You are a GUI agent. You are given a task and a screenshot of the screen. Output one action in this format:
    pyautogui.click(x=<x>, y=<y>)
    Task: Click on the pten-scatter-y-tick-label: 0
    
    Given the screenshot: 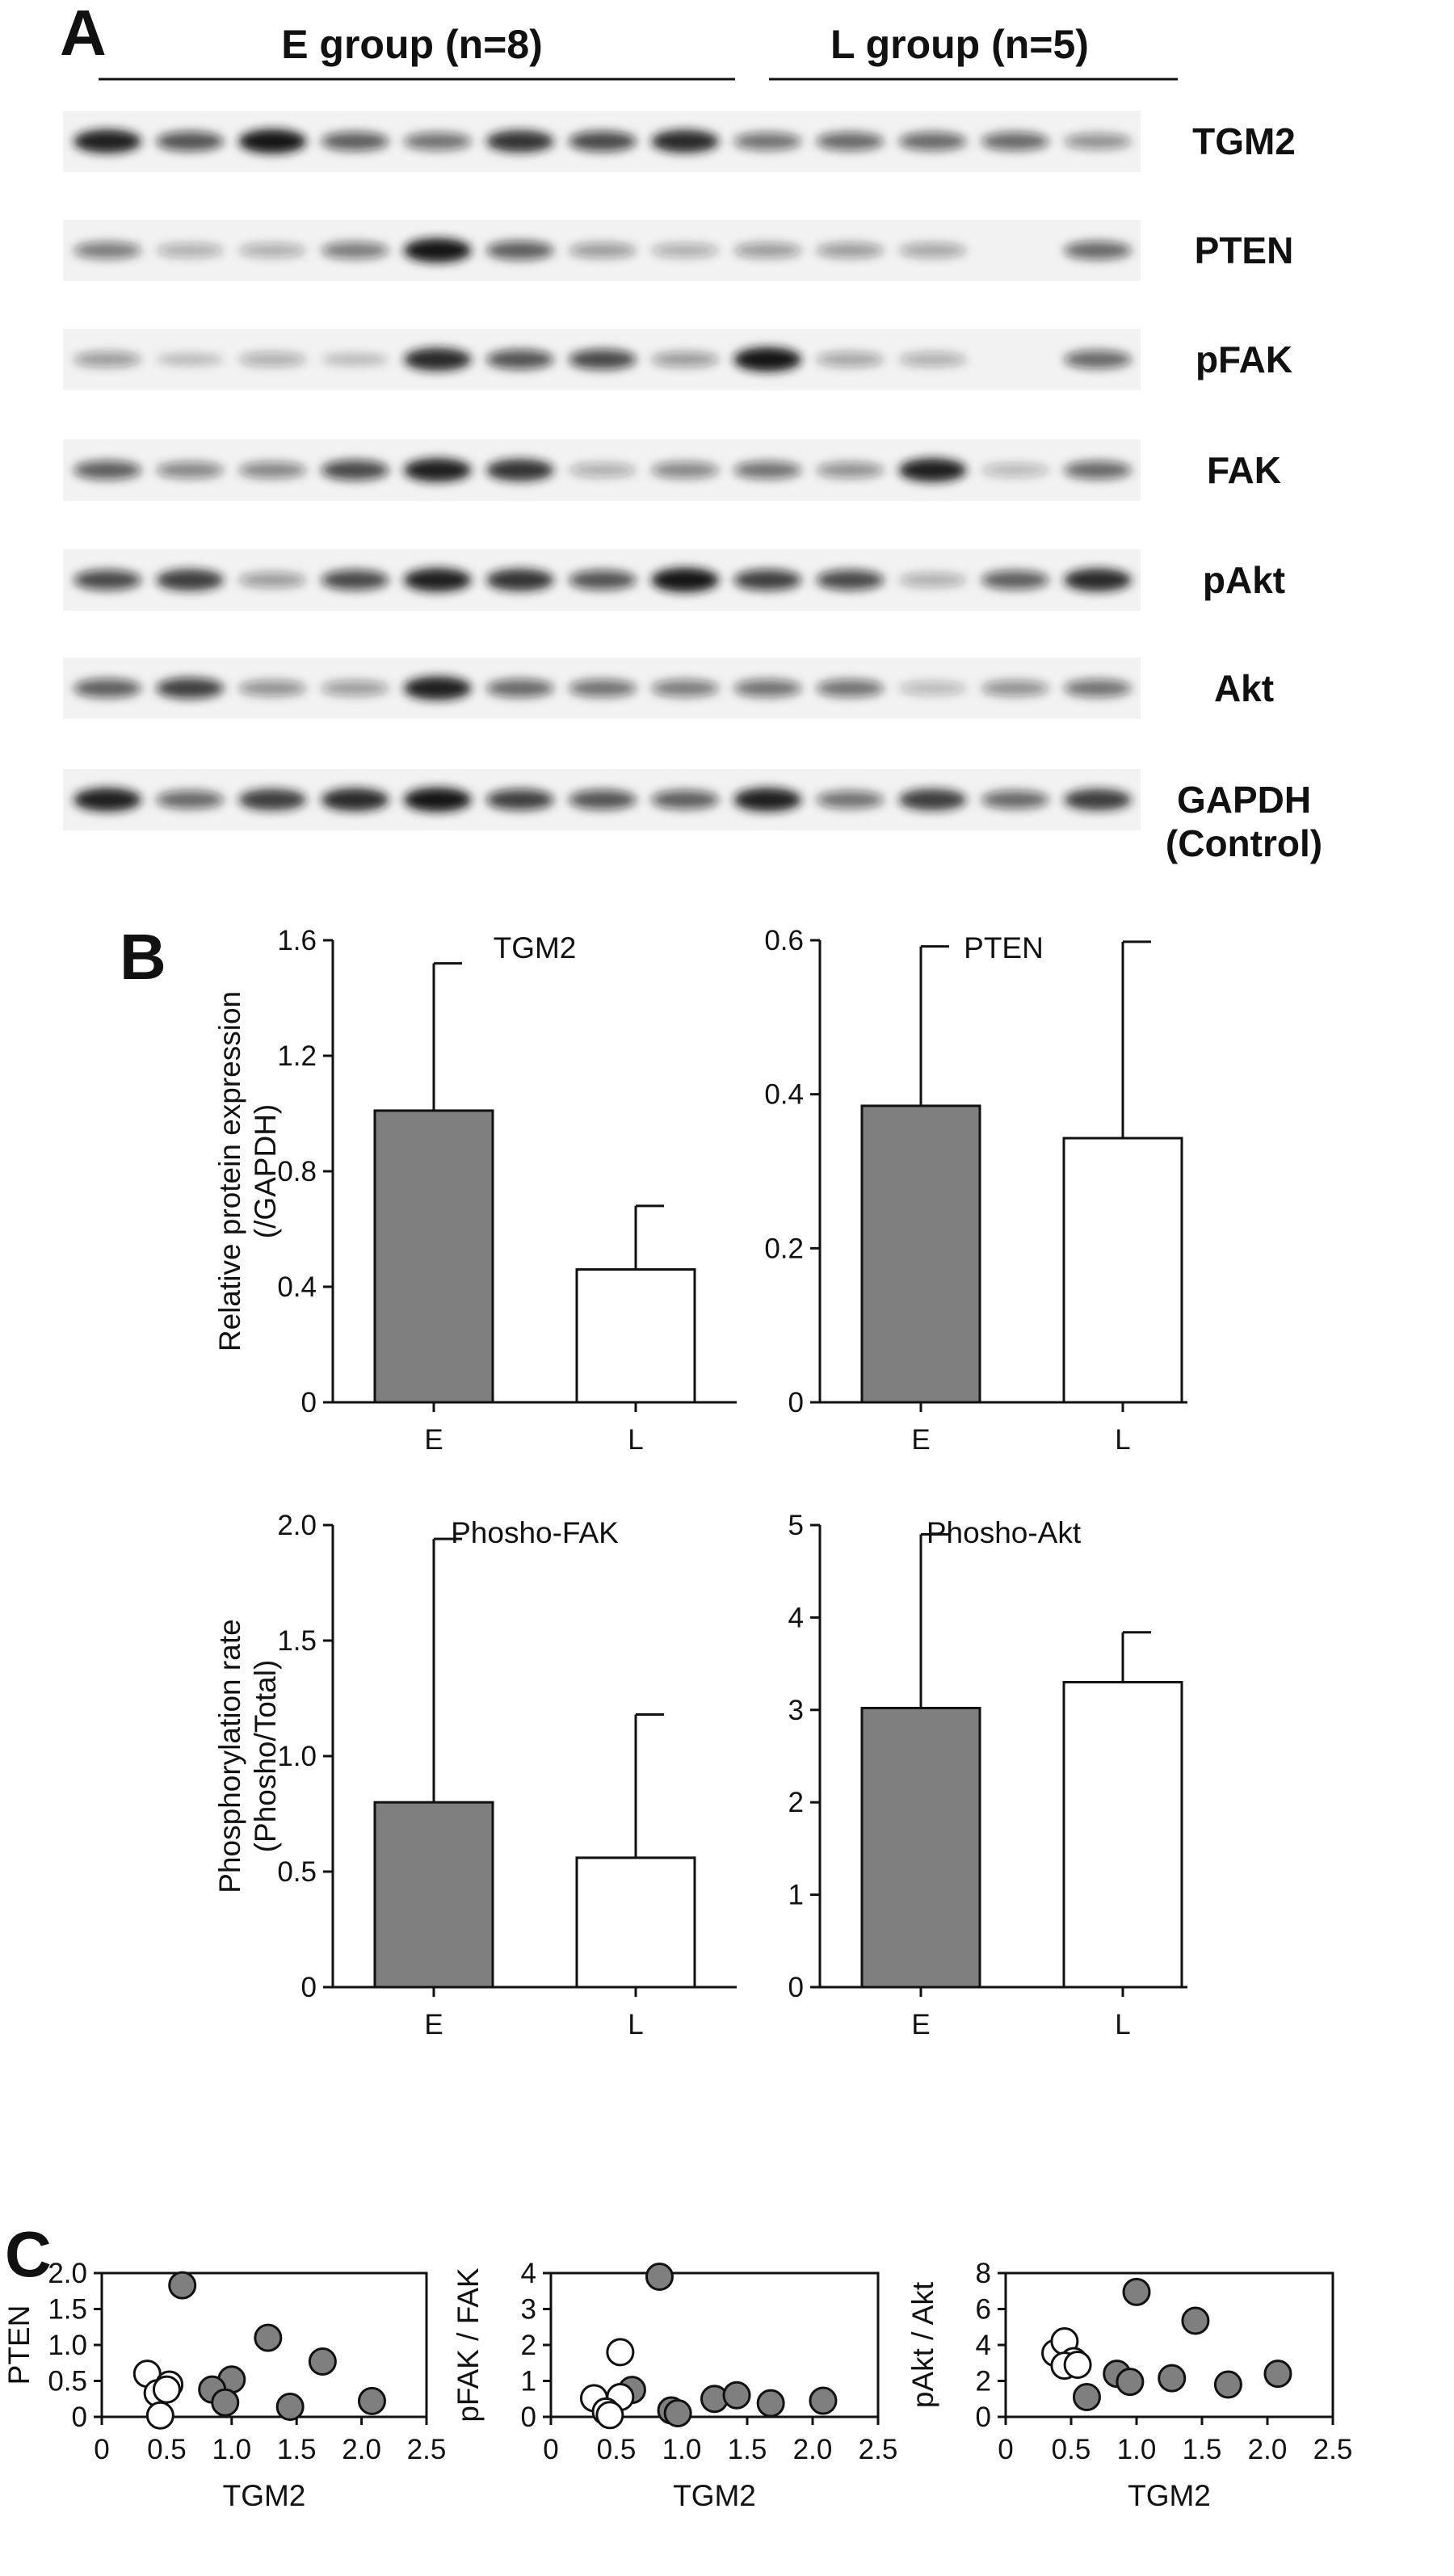 What is the action you would take?
    pyautogui.click(x=79, y=2418)
    